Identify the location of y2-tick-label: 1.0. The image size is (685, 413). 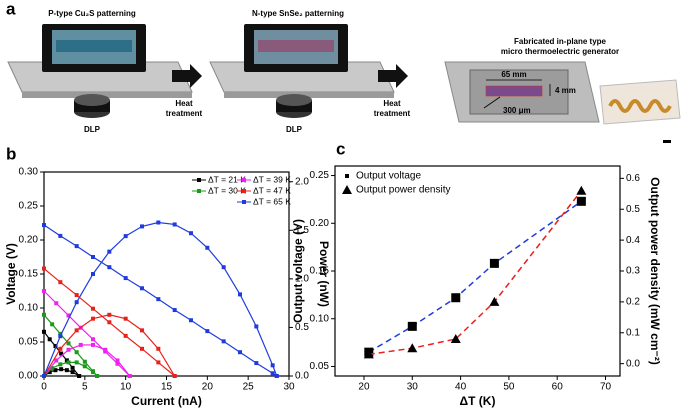
(302, 278).